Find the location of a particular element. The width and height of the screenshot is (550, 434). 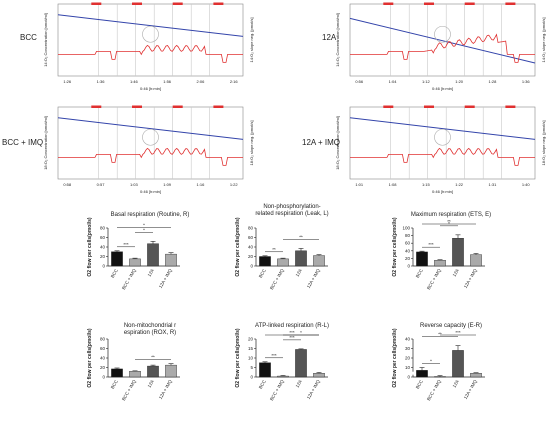

chart-title: Non-mitochondrial r espiration (ROX, R) is located at coordinates (150, 329).